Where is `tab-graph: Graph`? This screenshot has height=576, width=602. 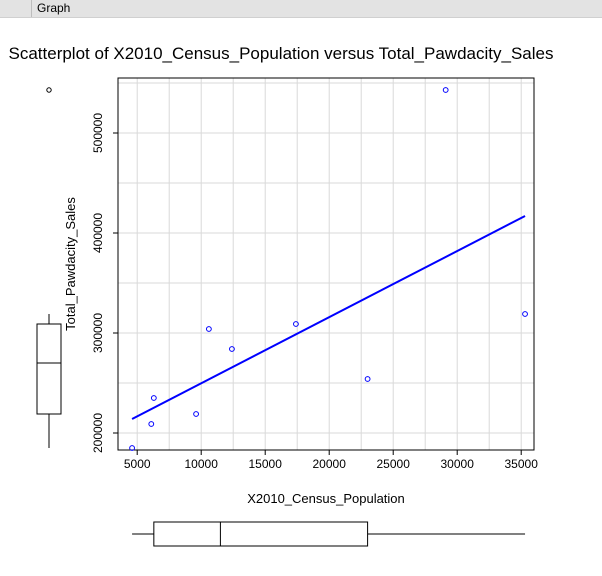 tab-graph: Graph is located at coordinates (54, 8).